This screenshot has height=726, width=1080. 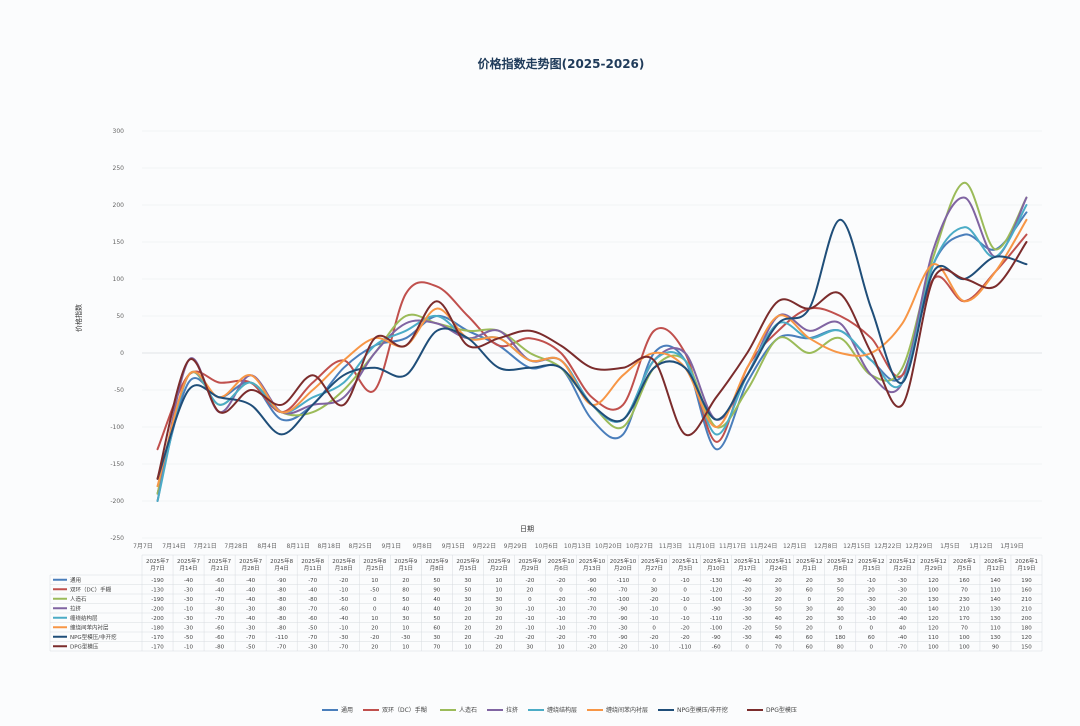 What do you see at coordinates (1026, 581) in the screenshot?
I see `table-cell: 190` at bounding box center [1026, 581].